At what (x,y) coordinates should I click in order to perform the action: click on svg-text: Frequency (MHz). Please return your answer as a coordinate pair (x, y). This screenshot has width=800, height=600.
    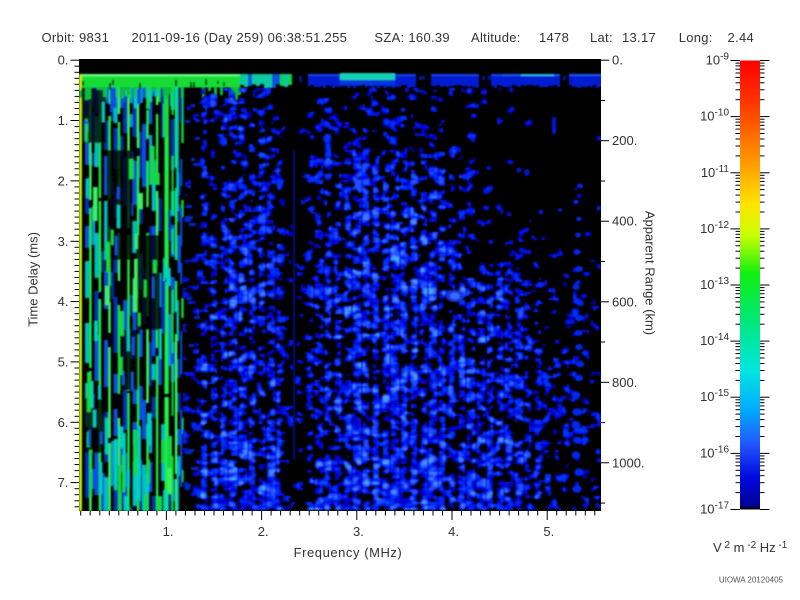
    Looking at the image, I should click on (348, 552).